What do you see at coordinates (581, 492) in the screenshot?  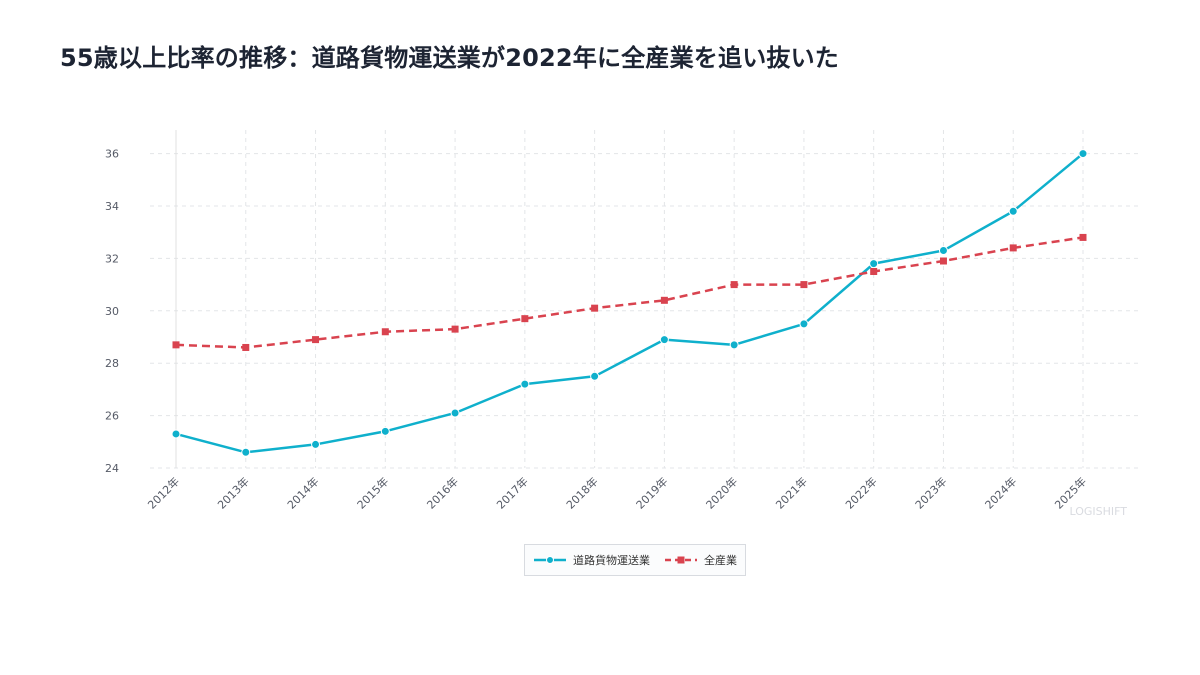 I see `x-tick-label: 2018年` at bounding box center [581, 492].